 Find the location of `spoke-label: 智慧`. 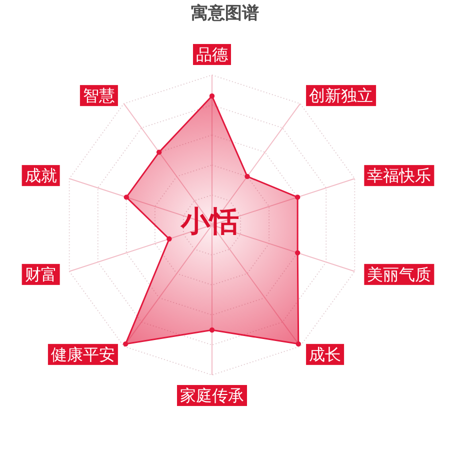

spoke-label: 智慧 is located at coordinates (98, 96).